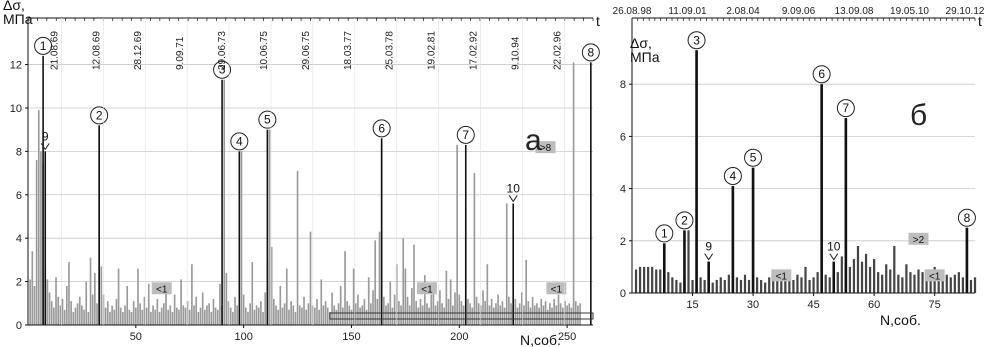 Image resolution: width=994 pixels, height=347 pixels. What do you see at coordinates (623, 85) in the screenshot?
I see `y-tick-label: 8` at bounding box center [623, 85].